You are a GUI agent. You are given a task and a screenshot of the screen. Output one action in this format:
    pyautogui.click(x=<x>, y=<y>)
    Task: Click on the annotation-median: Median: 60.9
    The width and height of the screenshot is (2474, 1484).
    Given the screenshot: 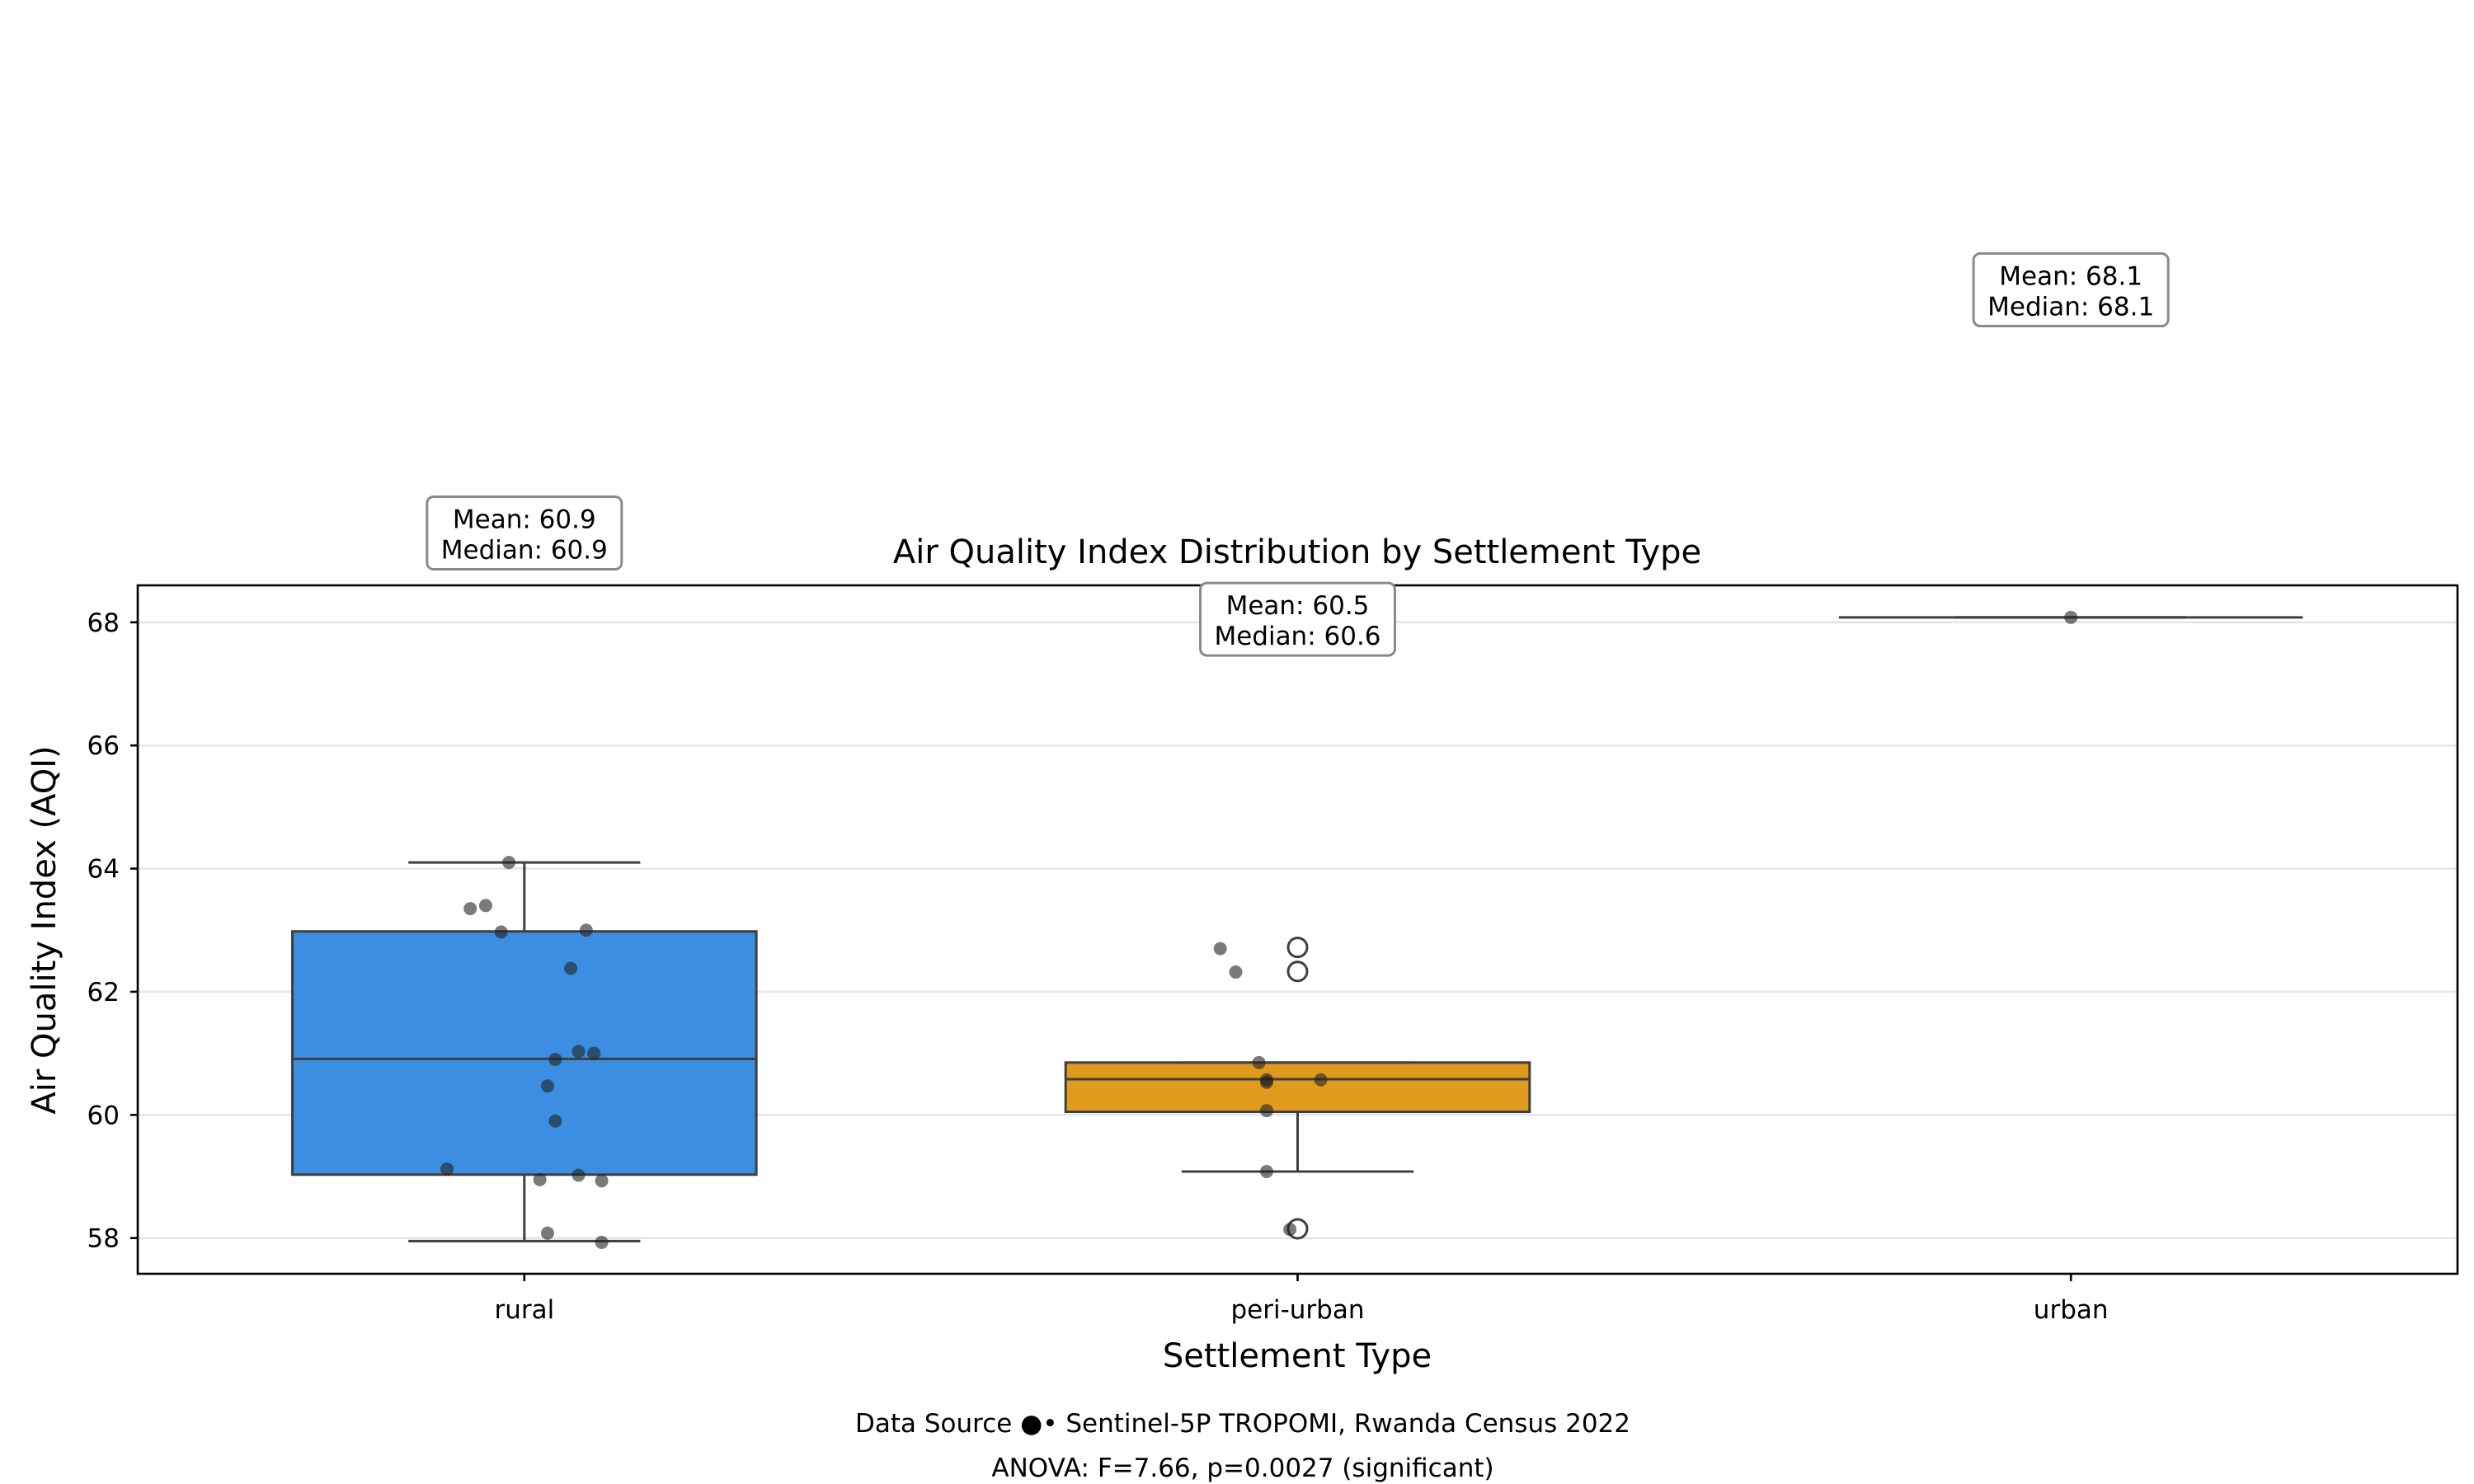 What is the action you would take?
    pyautogui.click(x=524, y=551)
    